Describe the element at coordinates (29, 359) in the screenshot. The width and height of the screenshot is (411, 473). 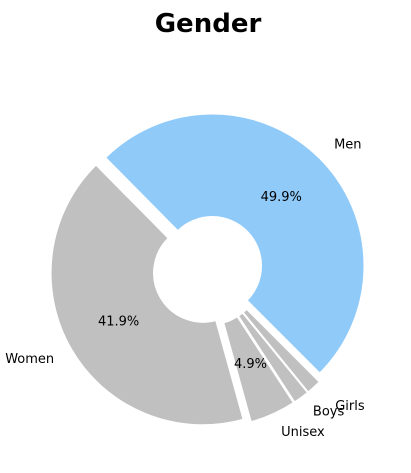
I see `slice-label-women: Women` at that location.